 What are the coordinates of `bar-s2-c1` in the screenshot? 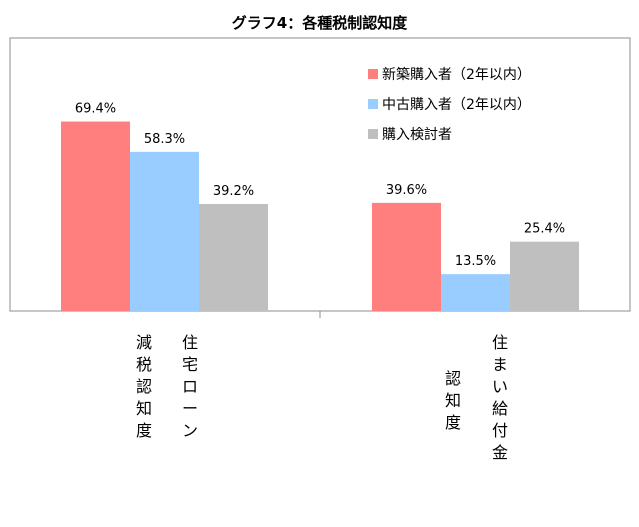 It's located at (164, 231).